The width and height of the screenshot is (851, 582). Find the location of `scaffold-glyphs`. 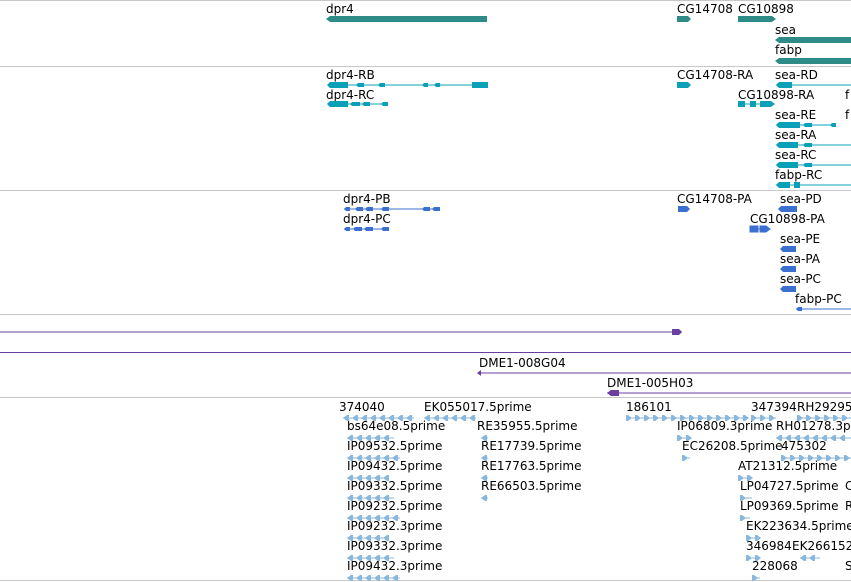

scaffold-glyphs is located at coordinates (341, 332).